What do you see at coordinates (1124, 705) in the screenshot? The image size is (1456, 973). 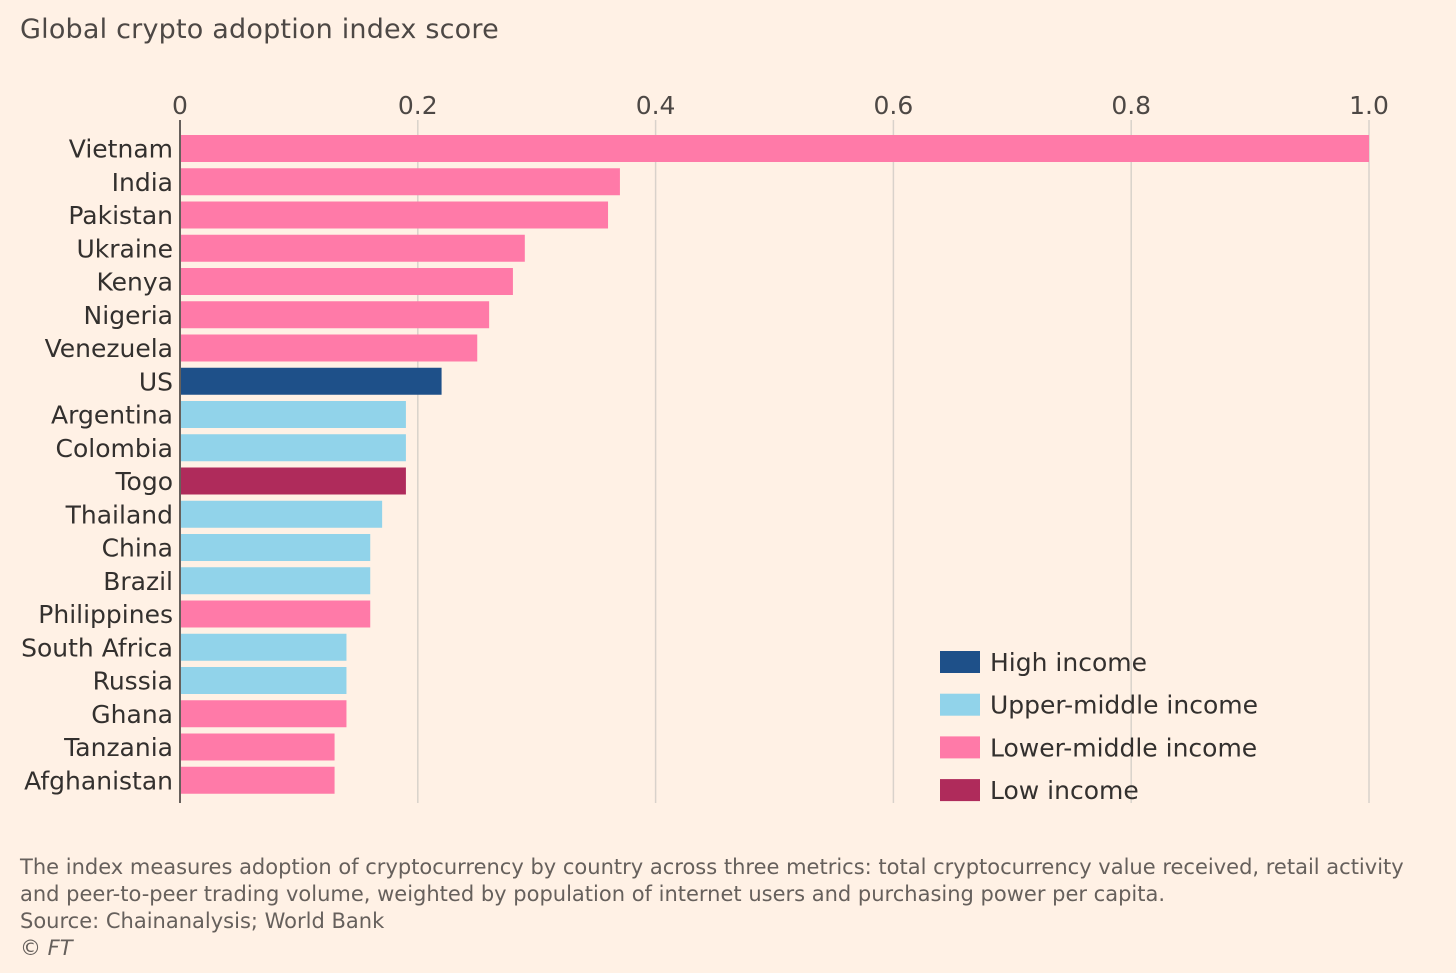 I see `legend-label: Upper-middle income` at bounding box center [1124, 705].